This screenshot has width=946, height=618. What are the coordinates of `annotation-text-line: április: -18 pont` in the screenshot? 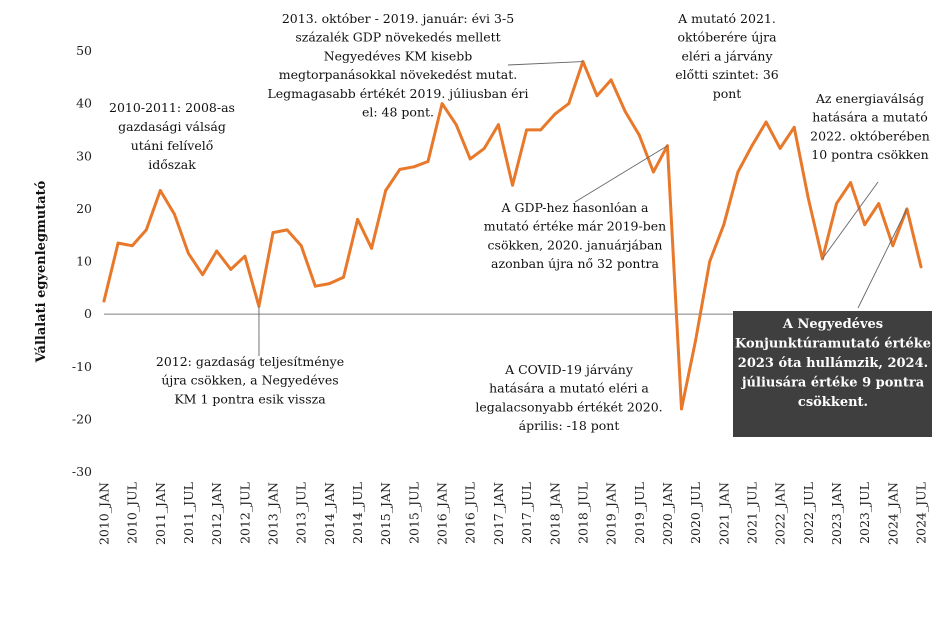 It's located at (569, 425).